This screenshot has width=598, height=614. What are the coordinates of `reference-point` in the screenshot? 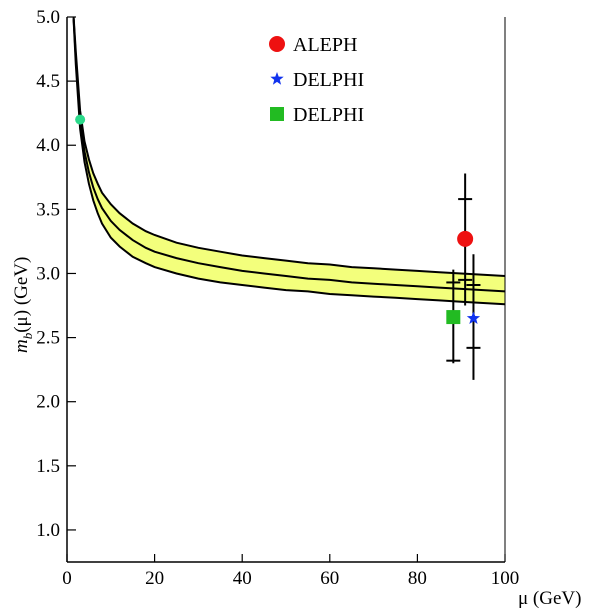 It's located at (80, 119).